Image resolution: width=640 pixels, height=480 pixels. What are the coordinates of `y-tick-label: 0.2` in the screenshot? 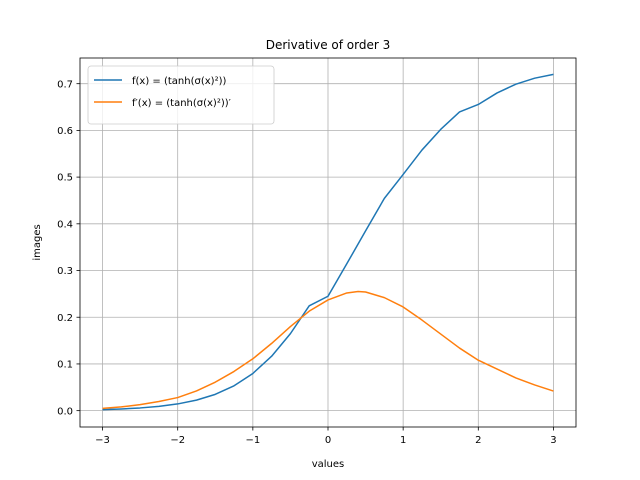 It's located at (65, 318).